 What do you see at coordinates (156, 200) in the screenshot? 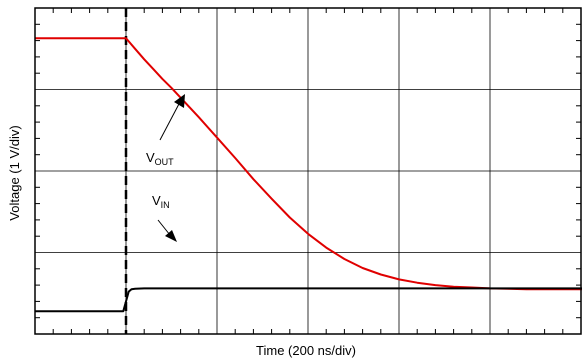
I see `vin-label-base: V` at bounding box center [156, 200].